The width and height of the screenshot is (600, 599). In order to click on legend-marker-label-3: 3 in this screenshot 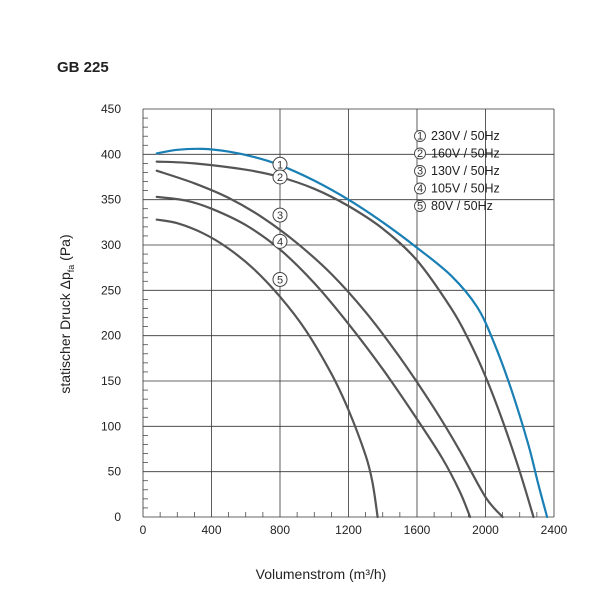, I will do `click(420, 172)`.